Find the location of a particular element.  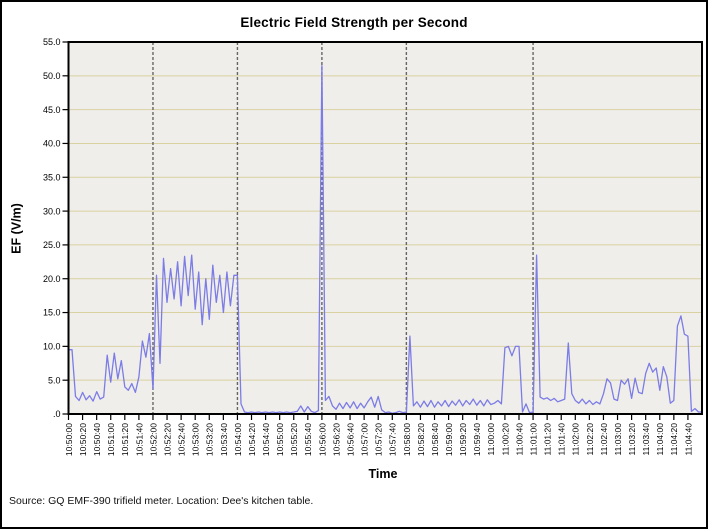

y-tick-label: 30.0 is located at coordinates (52, 211).